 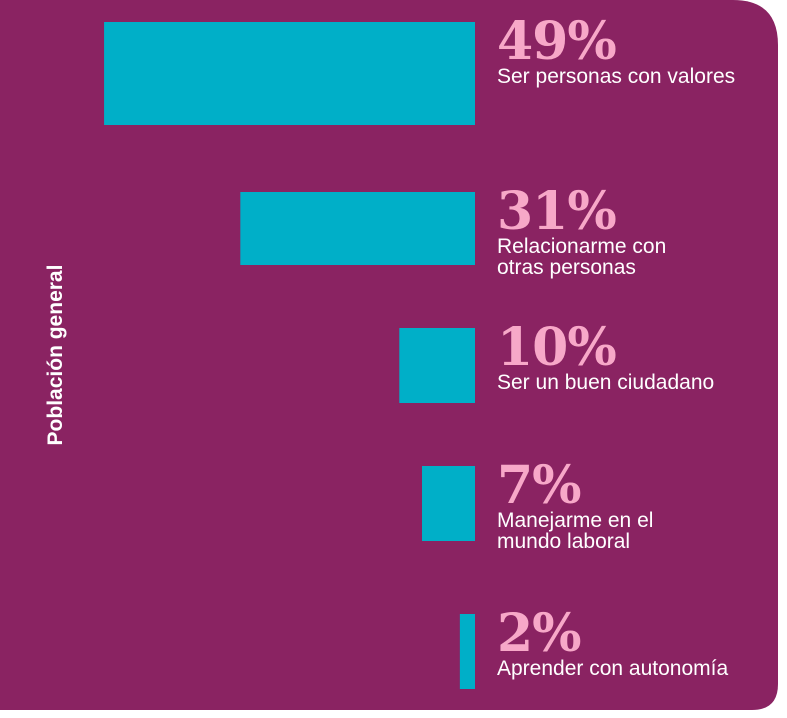 I want to click on value-label: 7%, so click(x=539, y=485).